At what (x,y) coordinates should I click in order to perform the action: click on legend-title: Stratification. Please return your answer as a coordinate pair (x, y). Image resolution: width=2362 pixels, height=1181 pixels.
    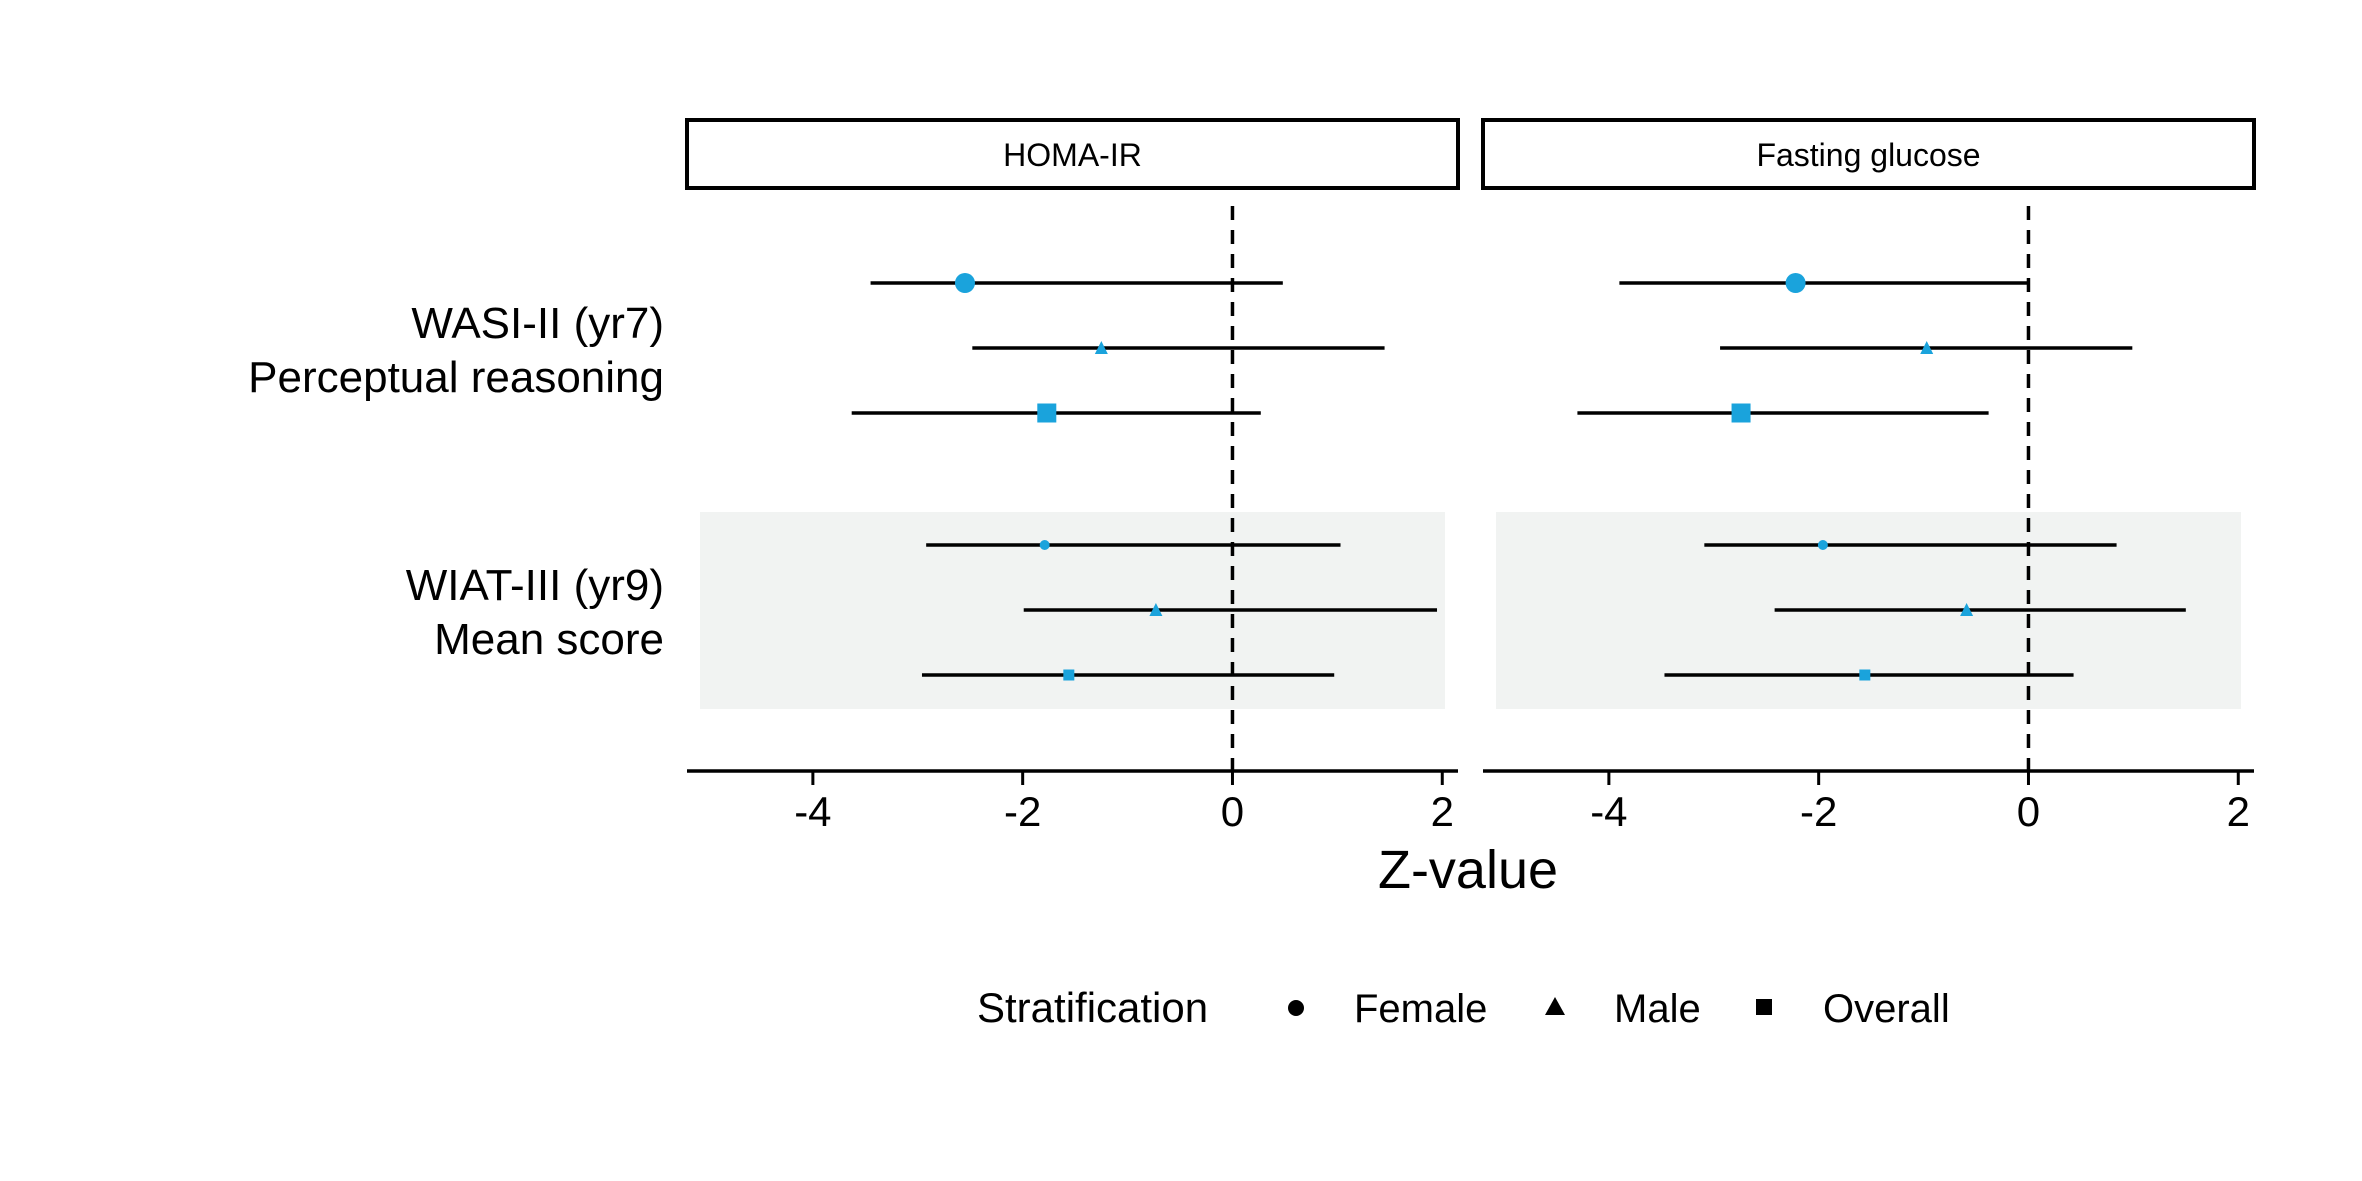
    Looking at the image, I should click on (1092, 1007).